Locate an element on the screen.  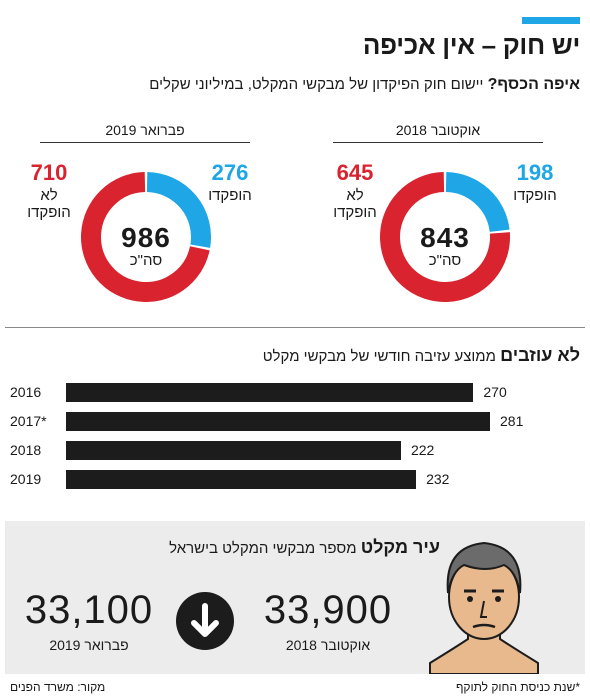
asylum-feb-value: 33,100 is located at coordinates (89, 610).